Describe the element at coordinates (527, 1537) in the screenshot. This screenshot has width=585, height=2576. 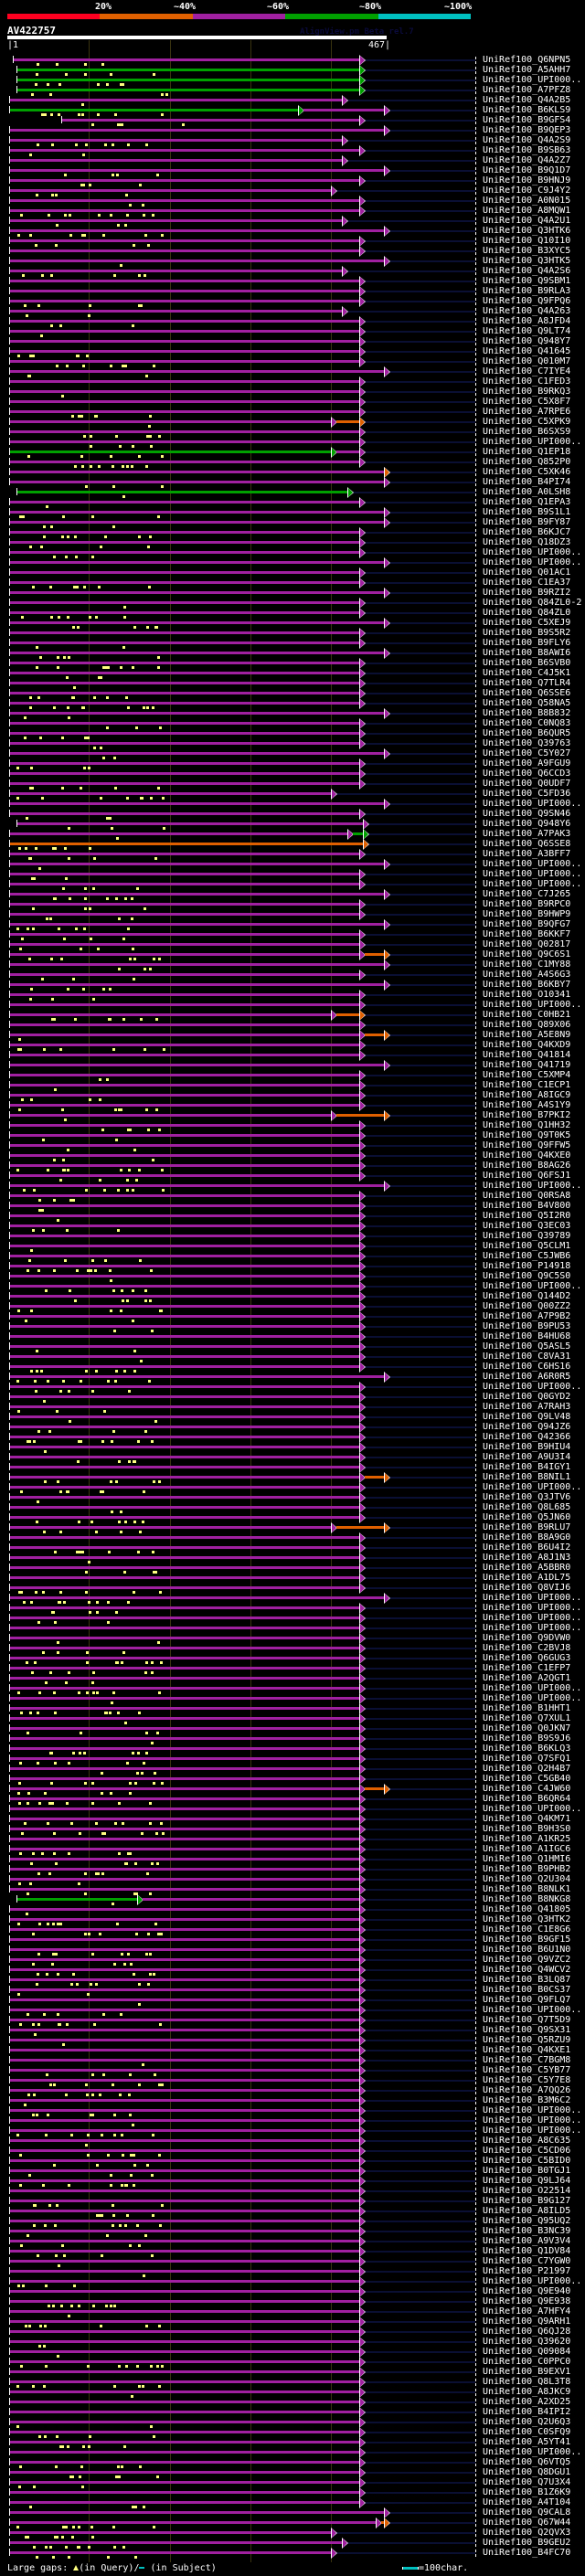
I see `hit-label: UniRef100_B8A9G0` at that location.